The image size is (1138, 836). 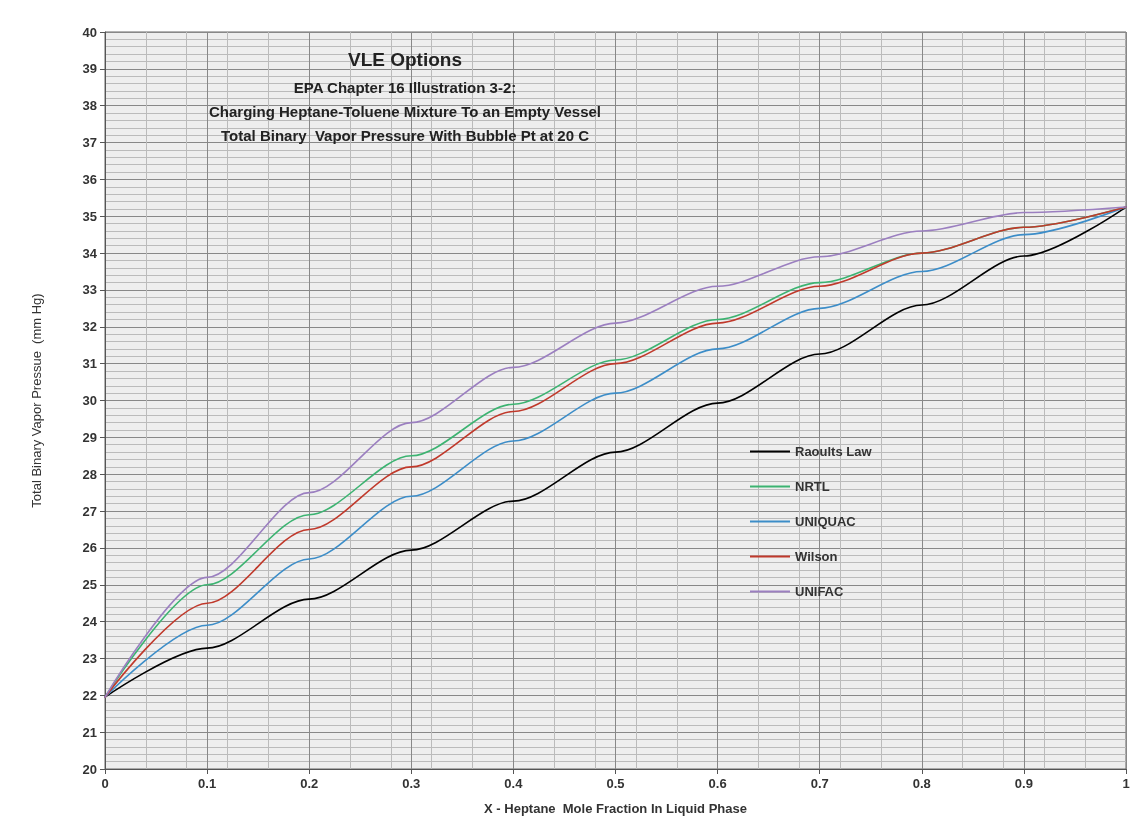 I want to click on y-tick-label: 34, so click(x=90, y=253).